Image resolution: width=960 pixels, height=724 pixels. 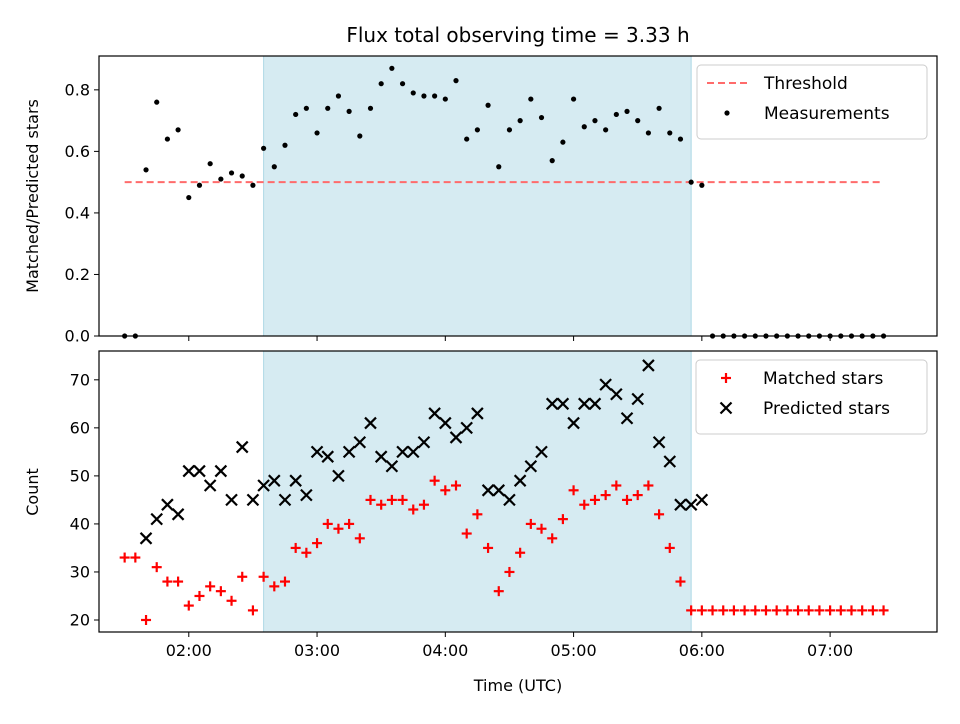 What do you see at coordinates (574, 650) in the screenshot?
I see `x-tick-label: 05:00` at bounding box center [574, 650].